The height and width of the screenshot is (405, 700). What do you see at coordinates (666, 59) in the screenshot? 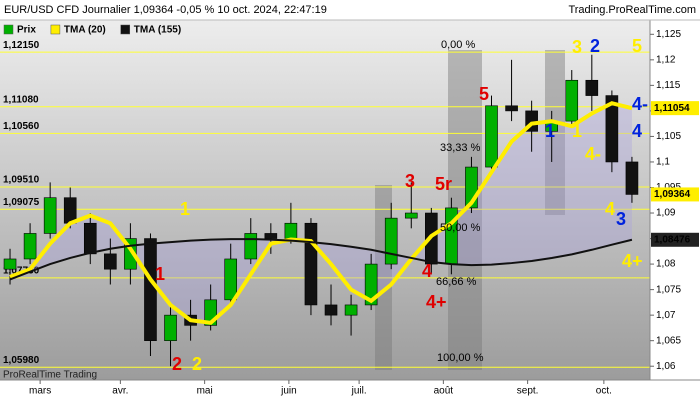
I see `y-tick-label: 1,12` at bounding box center [666, 59].